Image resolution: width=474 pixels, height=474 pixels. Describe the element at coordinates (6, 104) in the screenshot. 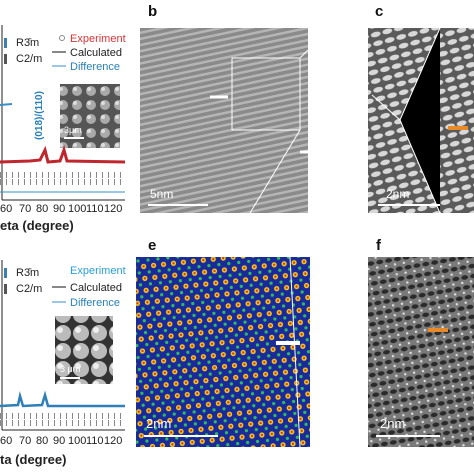

I see `peak` at that location.